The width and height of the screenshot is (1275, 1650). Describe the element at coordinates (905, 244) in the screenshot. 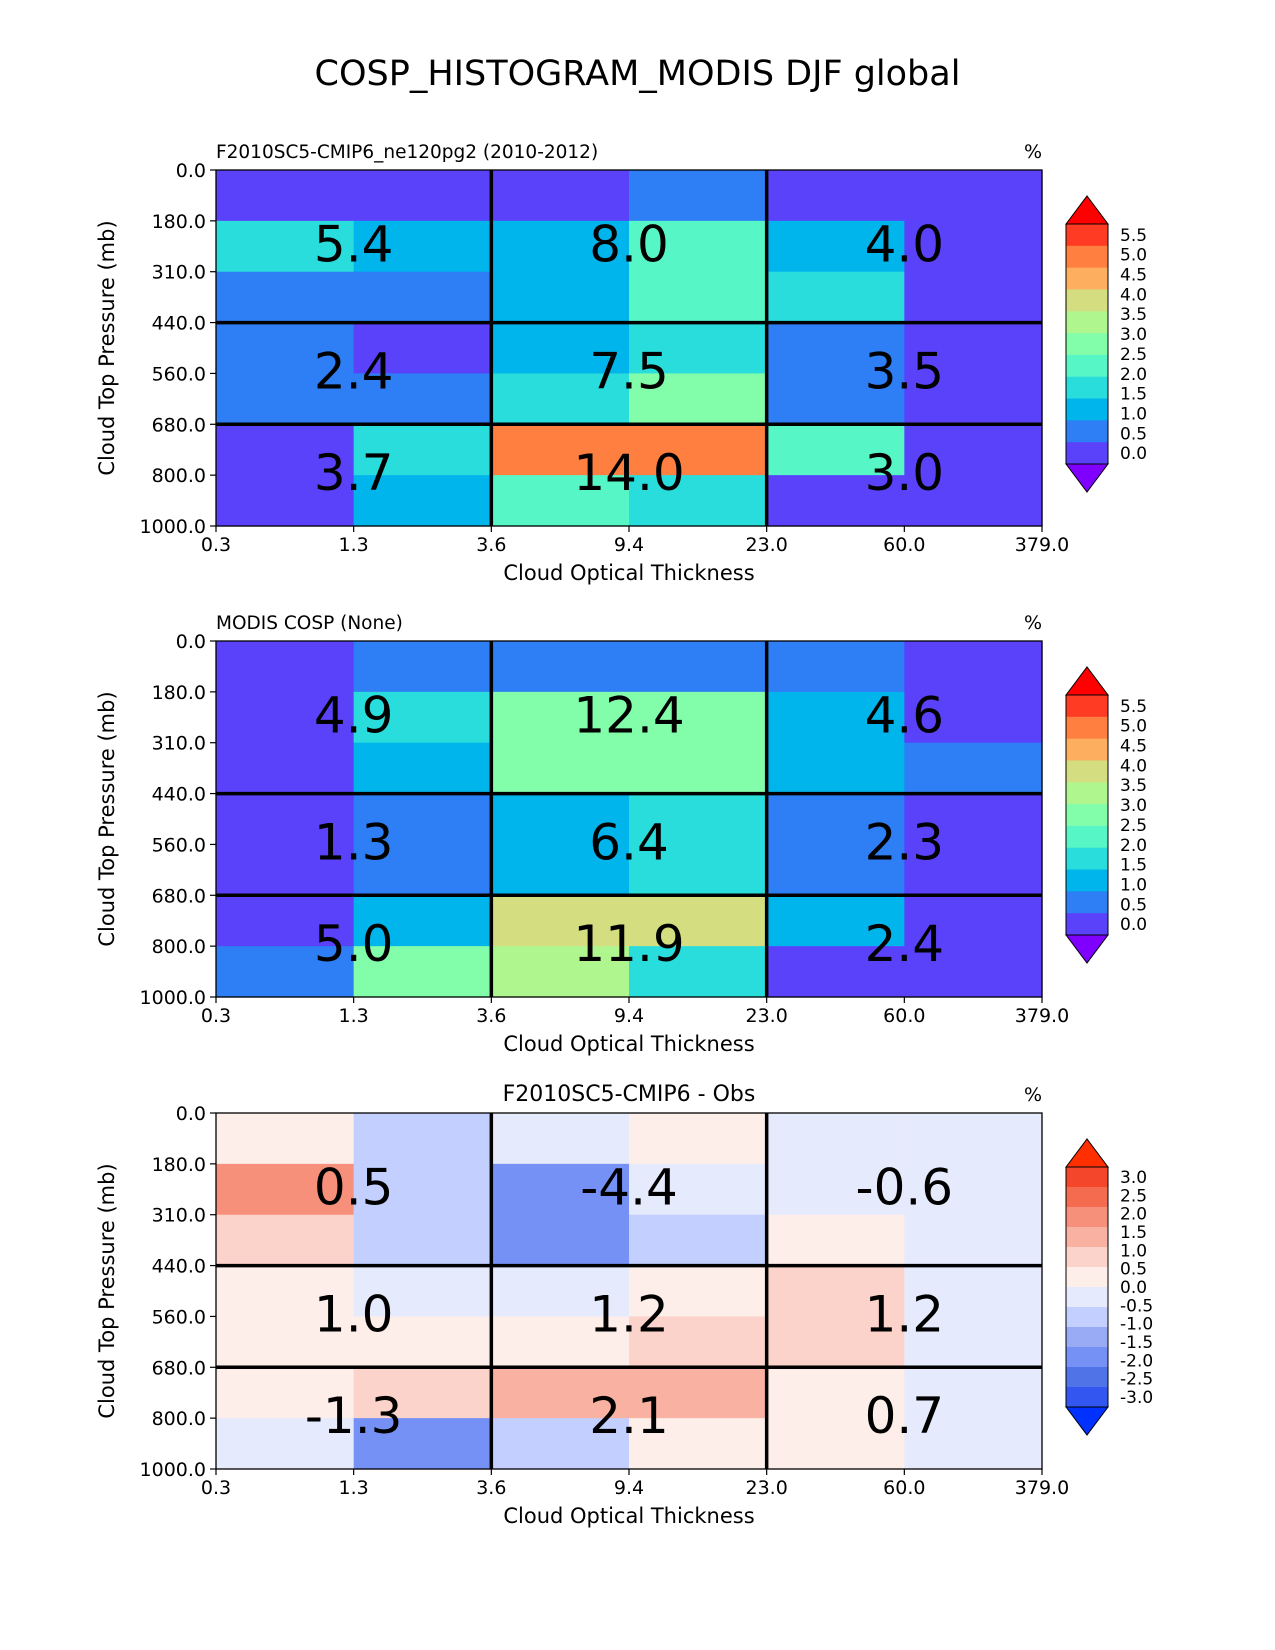

I see `group-value-label: 4.0` at that location.